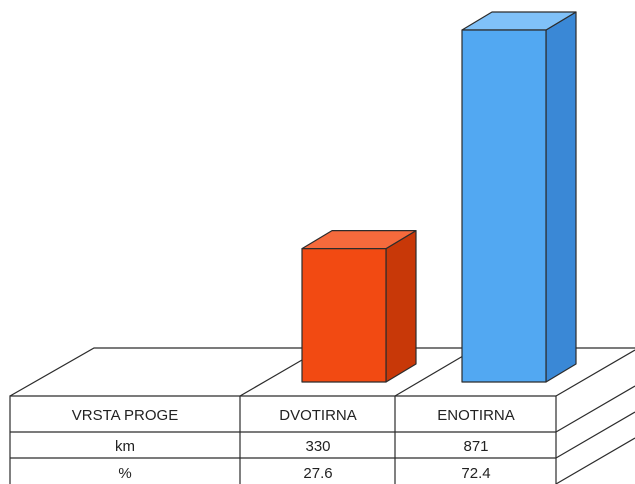  I want to click on bar-enotirna, so click(519, 197).